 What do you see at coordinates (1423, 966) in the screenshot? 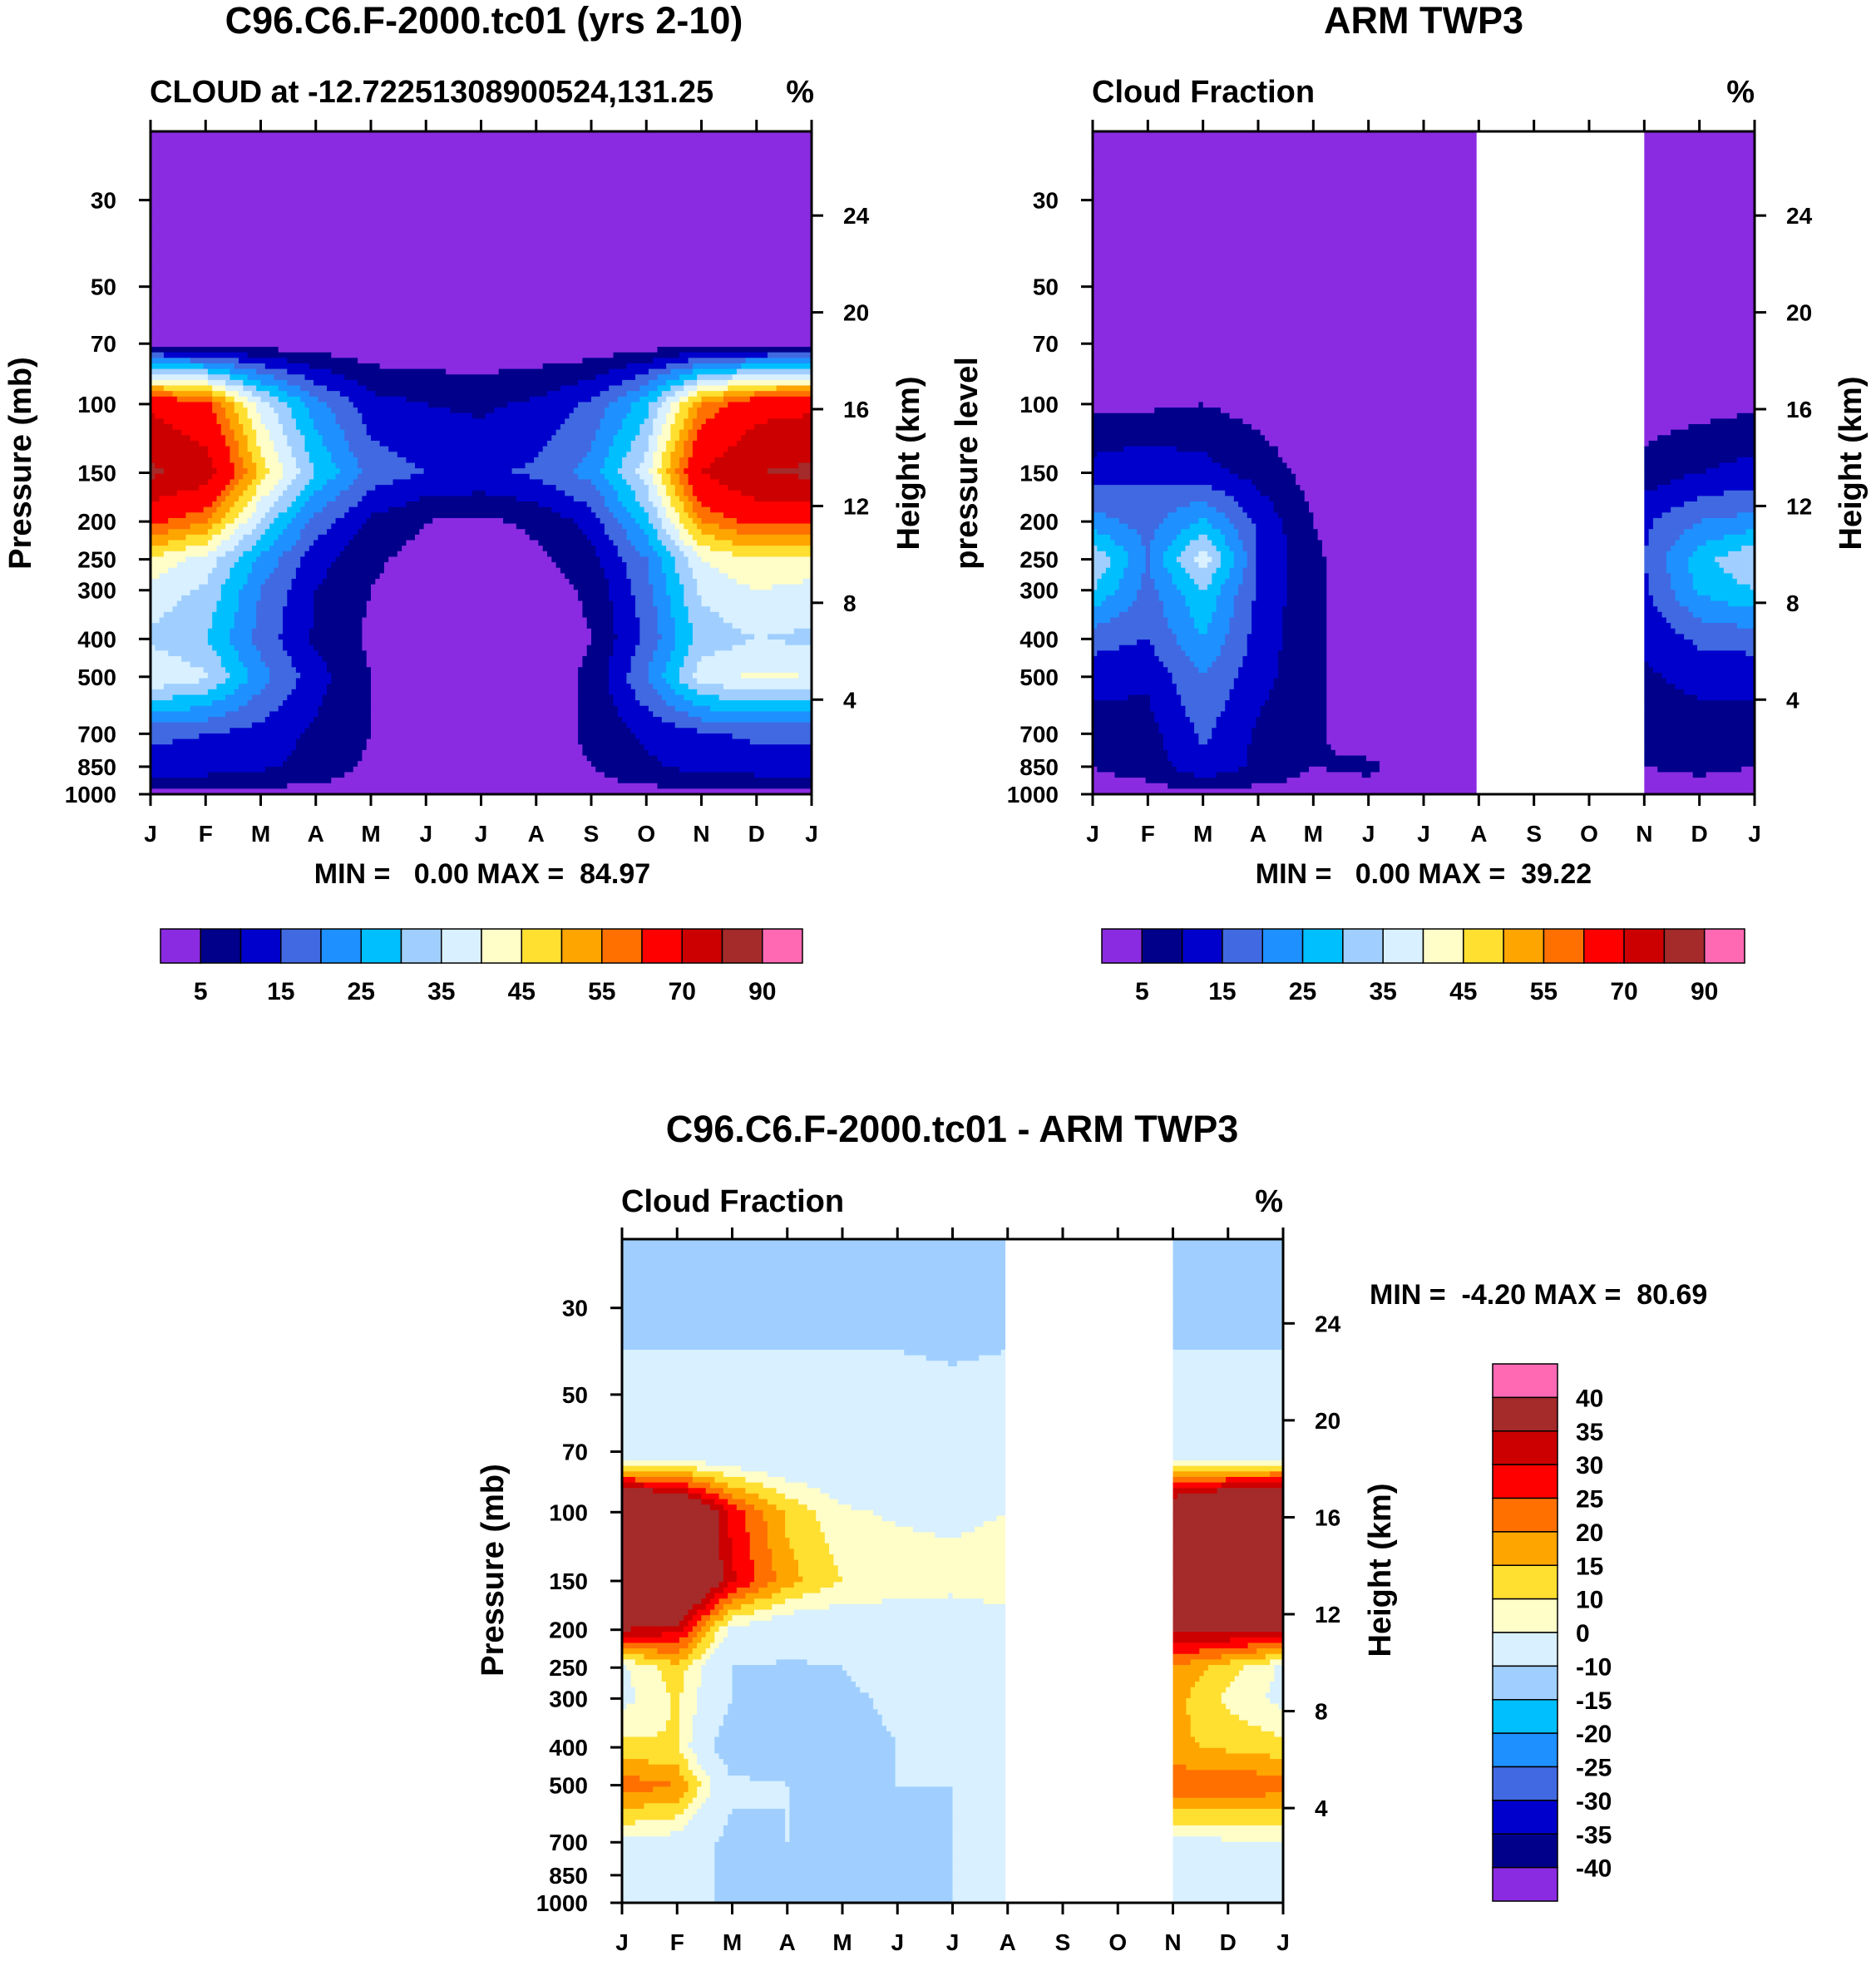
I see `colorbar-obs: 5 15 25 35 45 55 70 90` at bounding box center [1423, 966].